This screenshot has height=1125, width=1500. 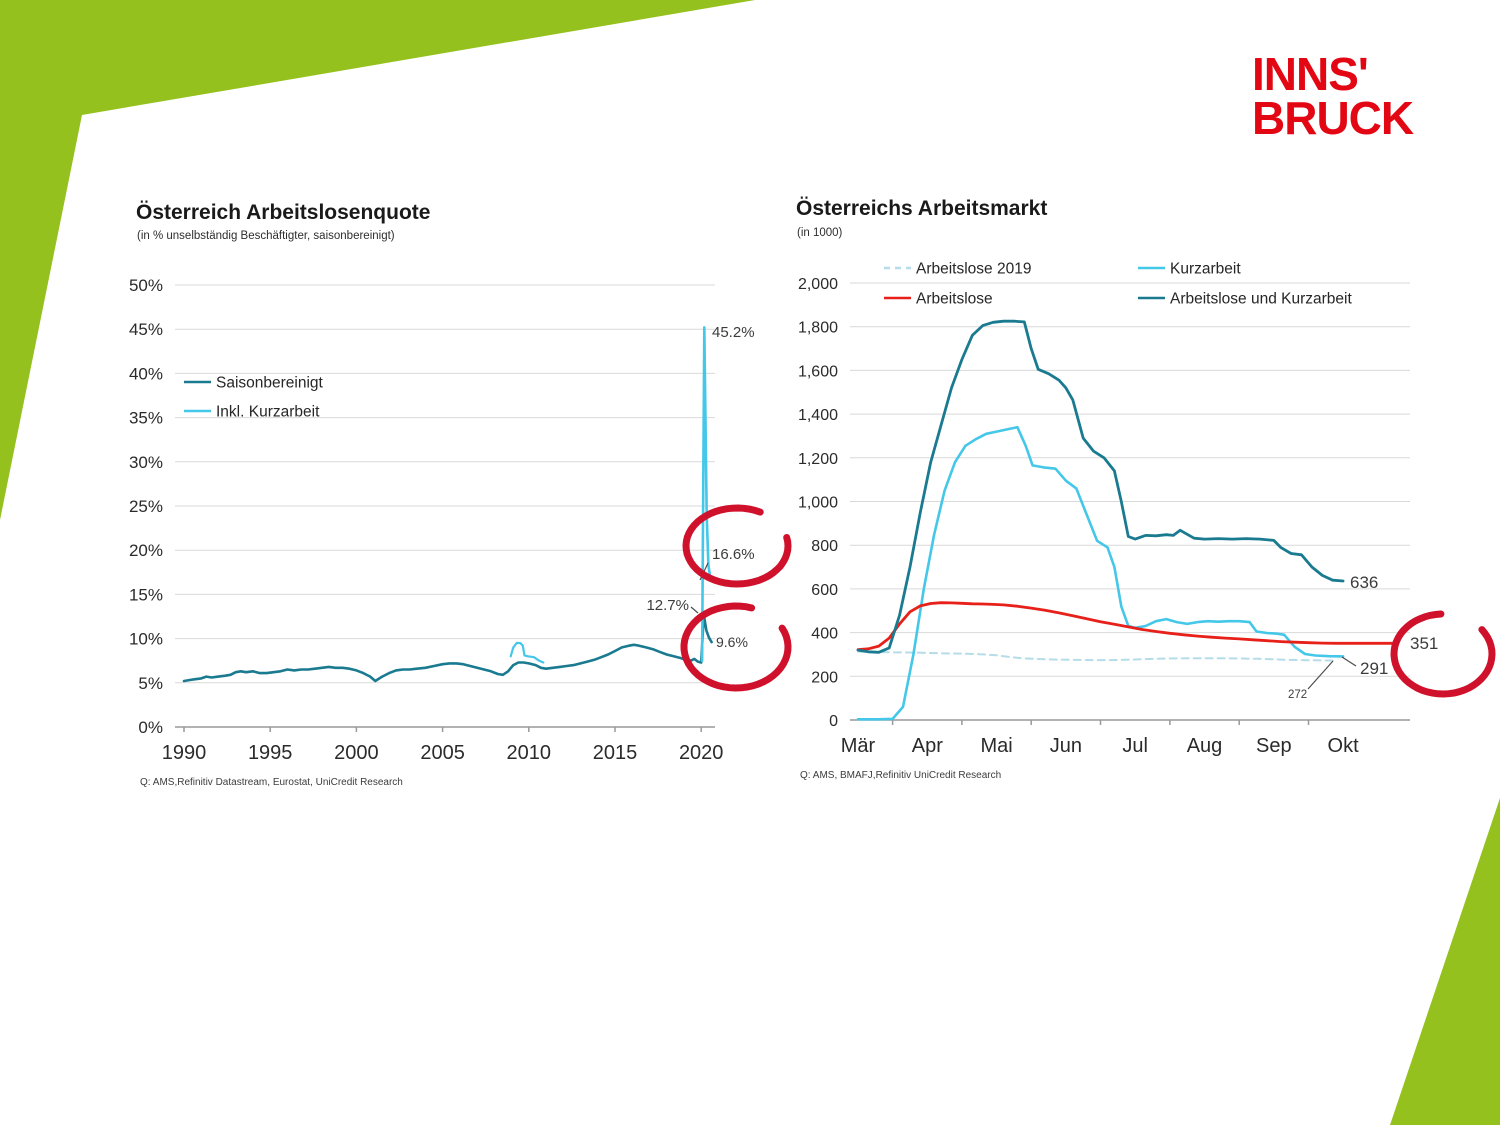 What do you see at coordinates (1097, 656) in the screenshot?
I see `series-arbeitslose-2019` at bounding box center [1097, 656].